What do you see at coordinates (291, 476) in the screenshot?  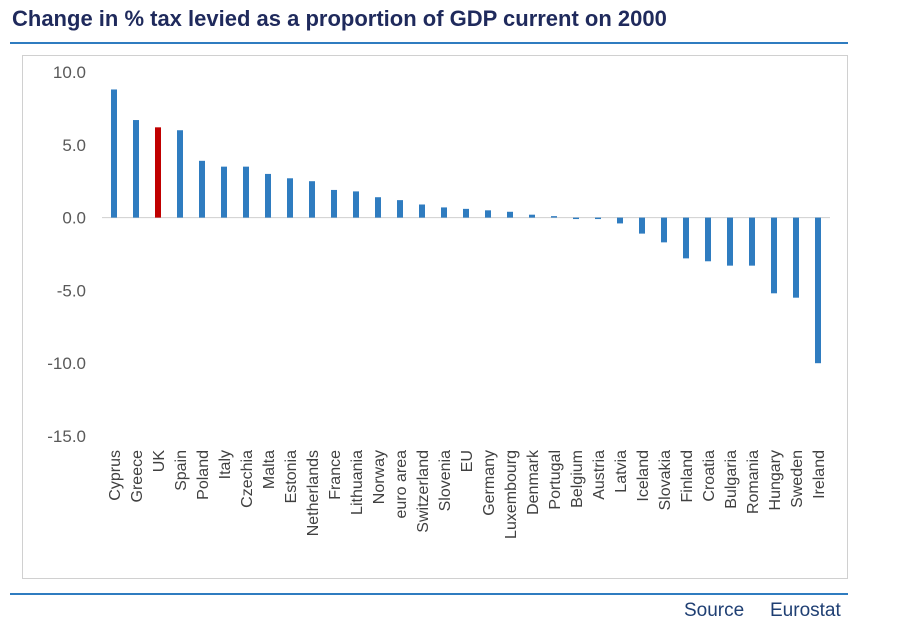 I see `x-tick-label: Estonia` at bounding box center [291, 476].